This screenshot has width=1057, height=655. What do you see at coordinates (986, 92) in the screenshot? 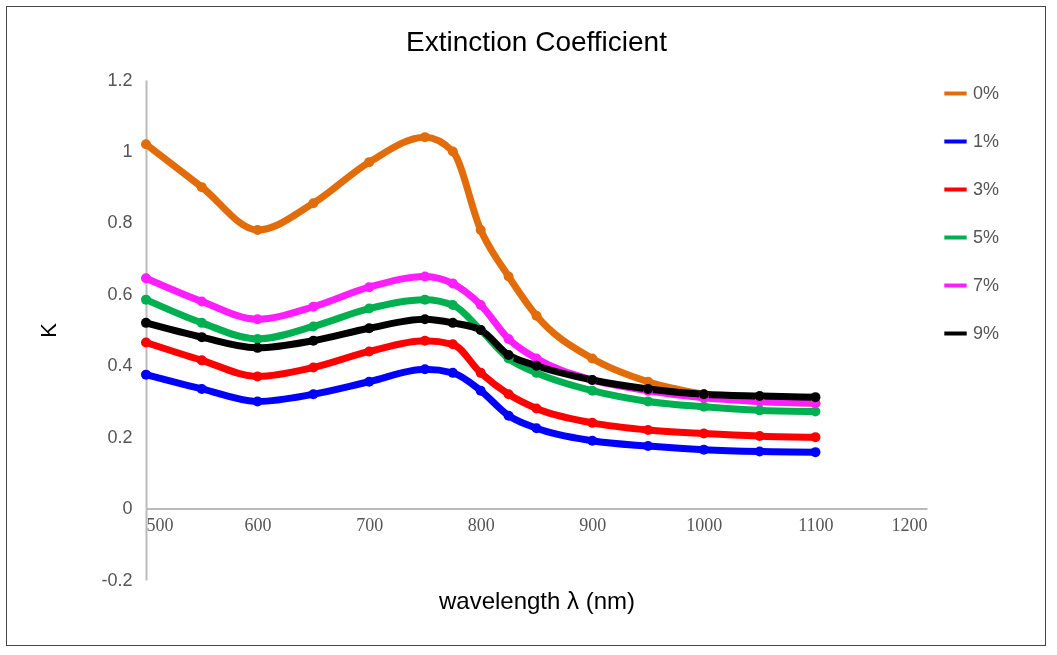
I see `legend-label: 0%` at bounding box center [986, 92].